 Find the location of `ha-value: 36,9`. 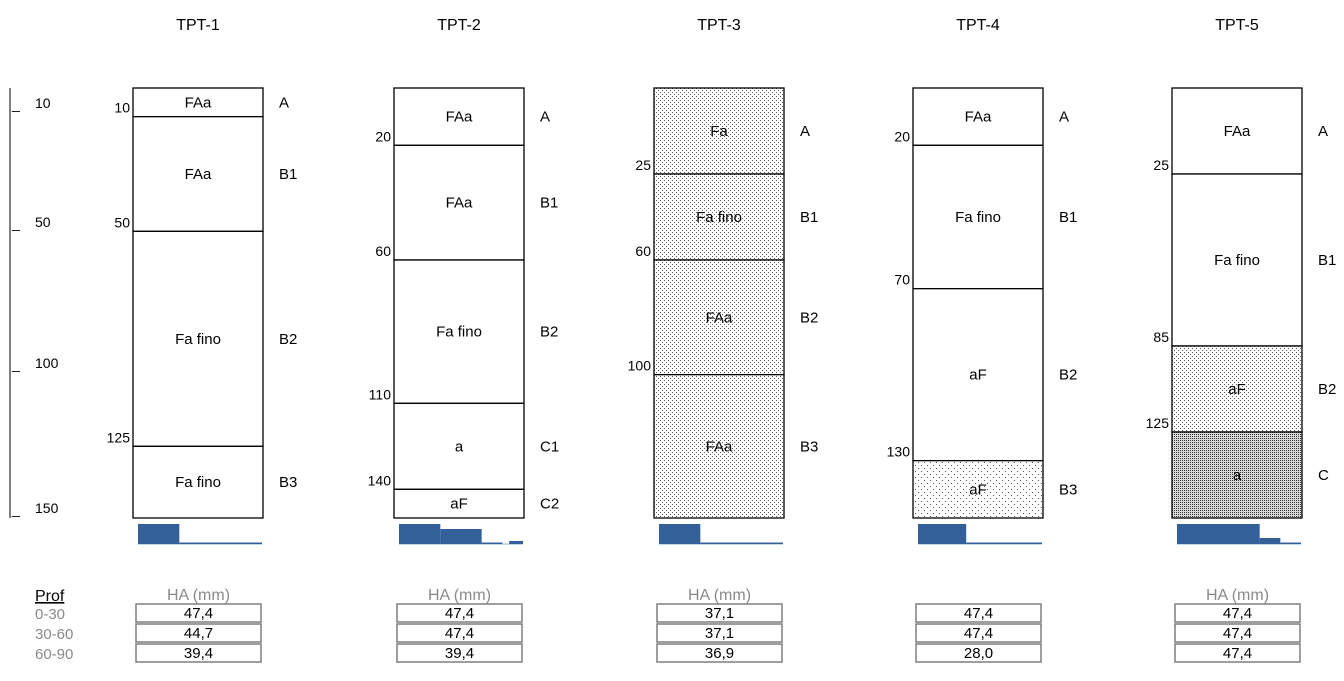

ha-value: 36,9 is located at coordinates (719, 653).